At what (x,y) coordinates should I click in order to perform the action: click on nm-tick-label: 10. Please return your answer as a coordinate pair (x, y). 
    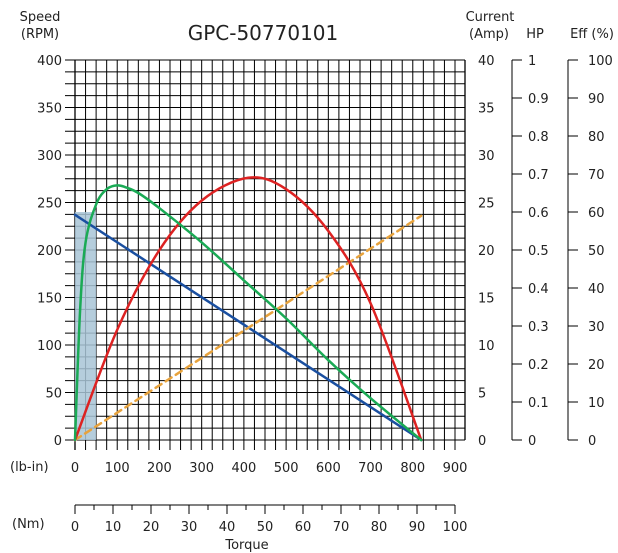
    Looking at the image, I should click on (113, 527).